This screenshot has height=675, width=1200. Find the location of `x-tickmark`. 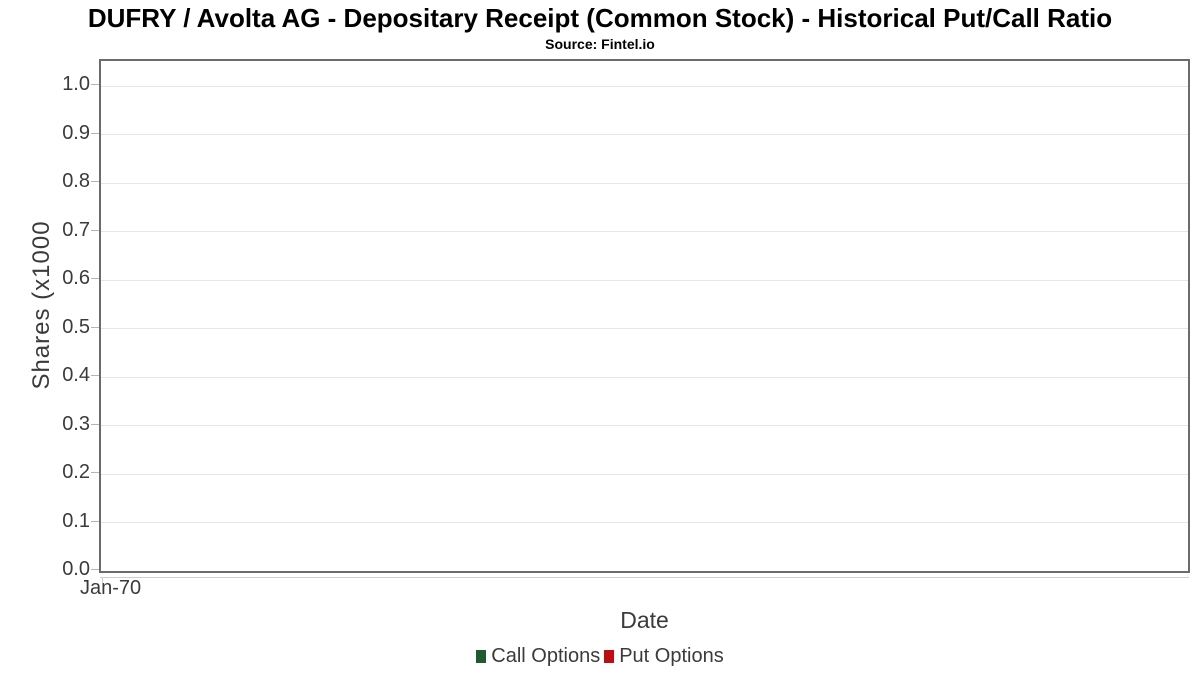

x-tickmark is located at coordinates (102, 580).